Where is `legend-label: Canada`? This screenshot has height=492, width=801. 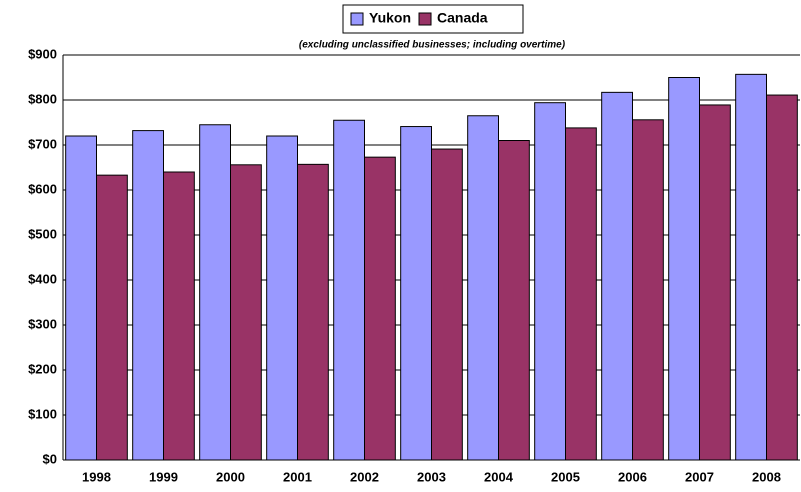 legend-label: Canada is located at coordinates (462, 18).